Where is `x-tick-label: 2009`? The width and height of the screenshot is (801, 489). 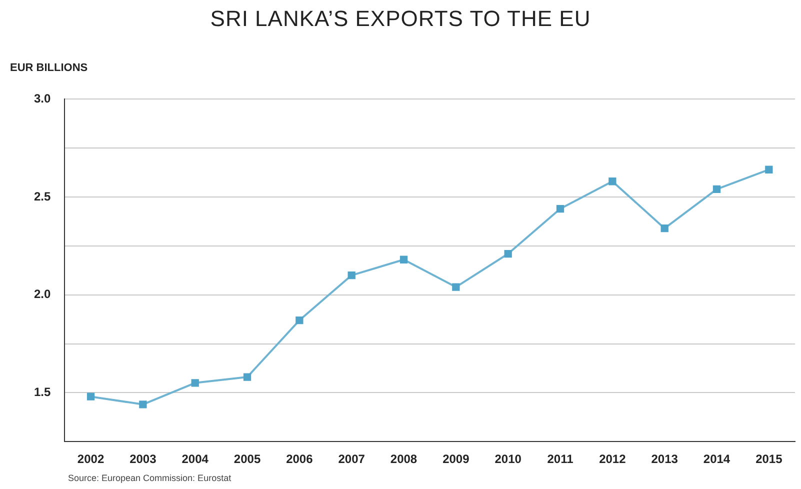 x-tick-label: 2009 is located at coordinates (456, 459).